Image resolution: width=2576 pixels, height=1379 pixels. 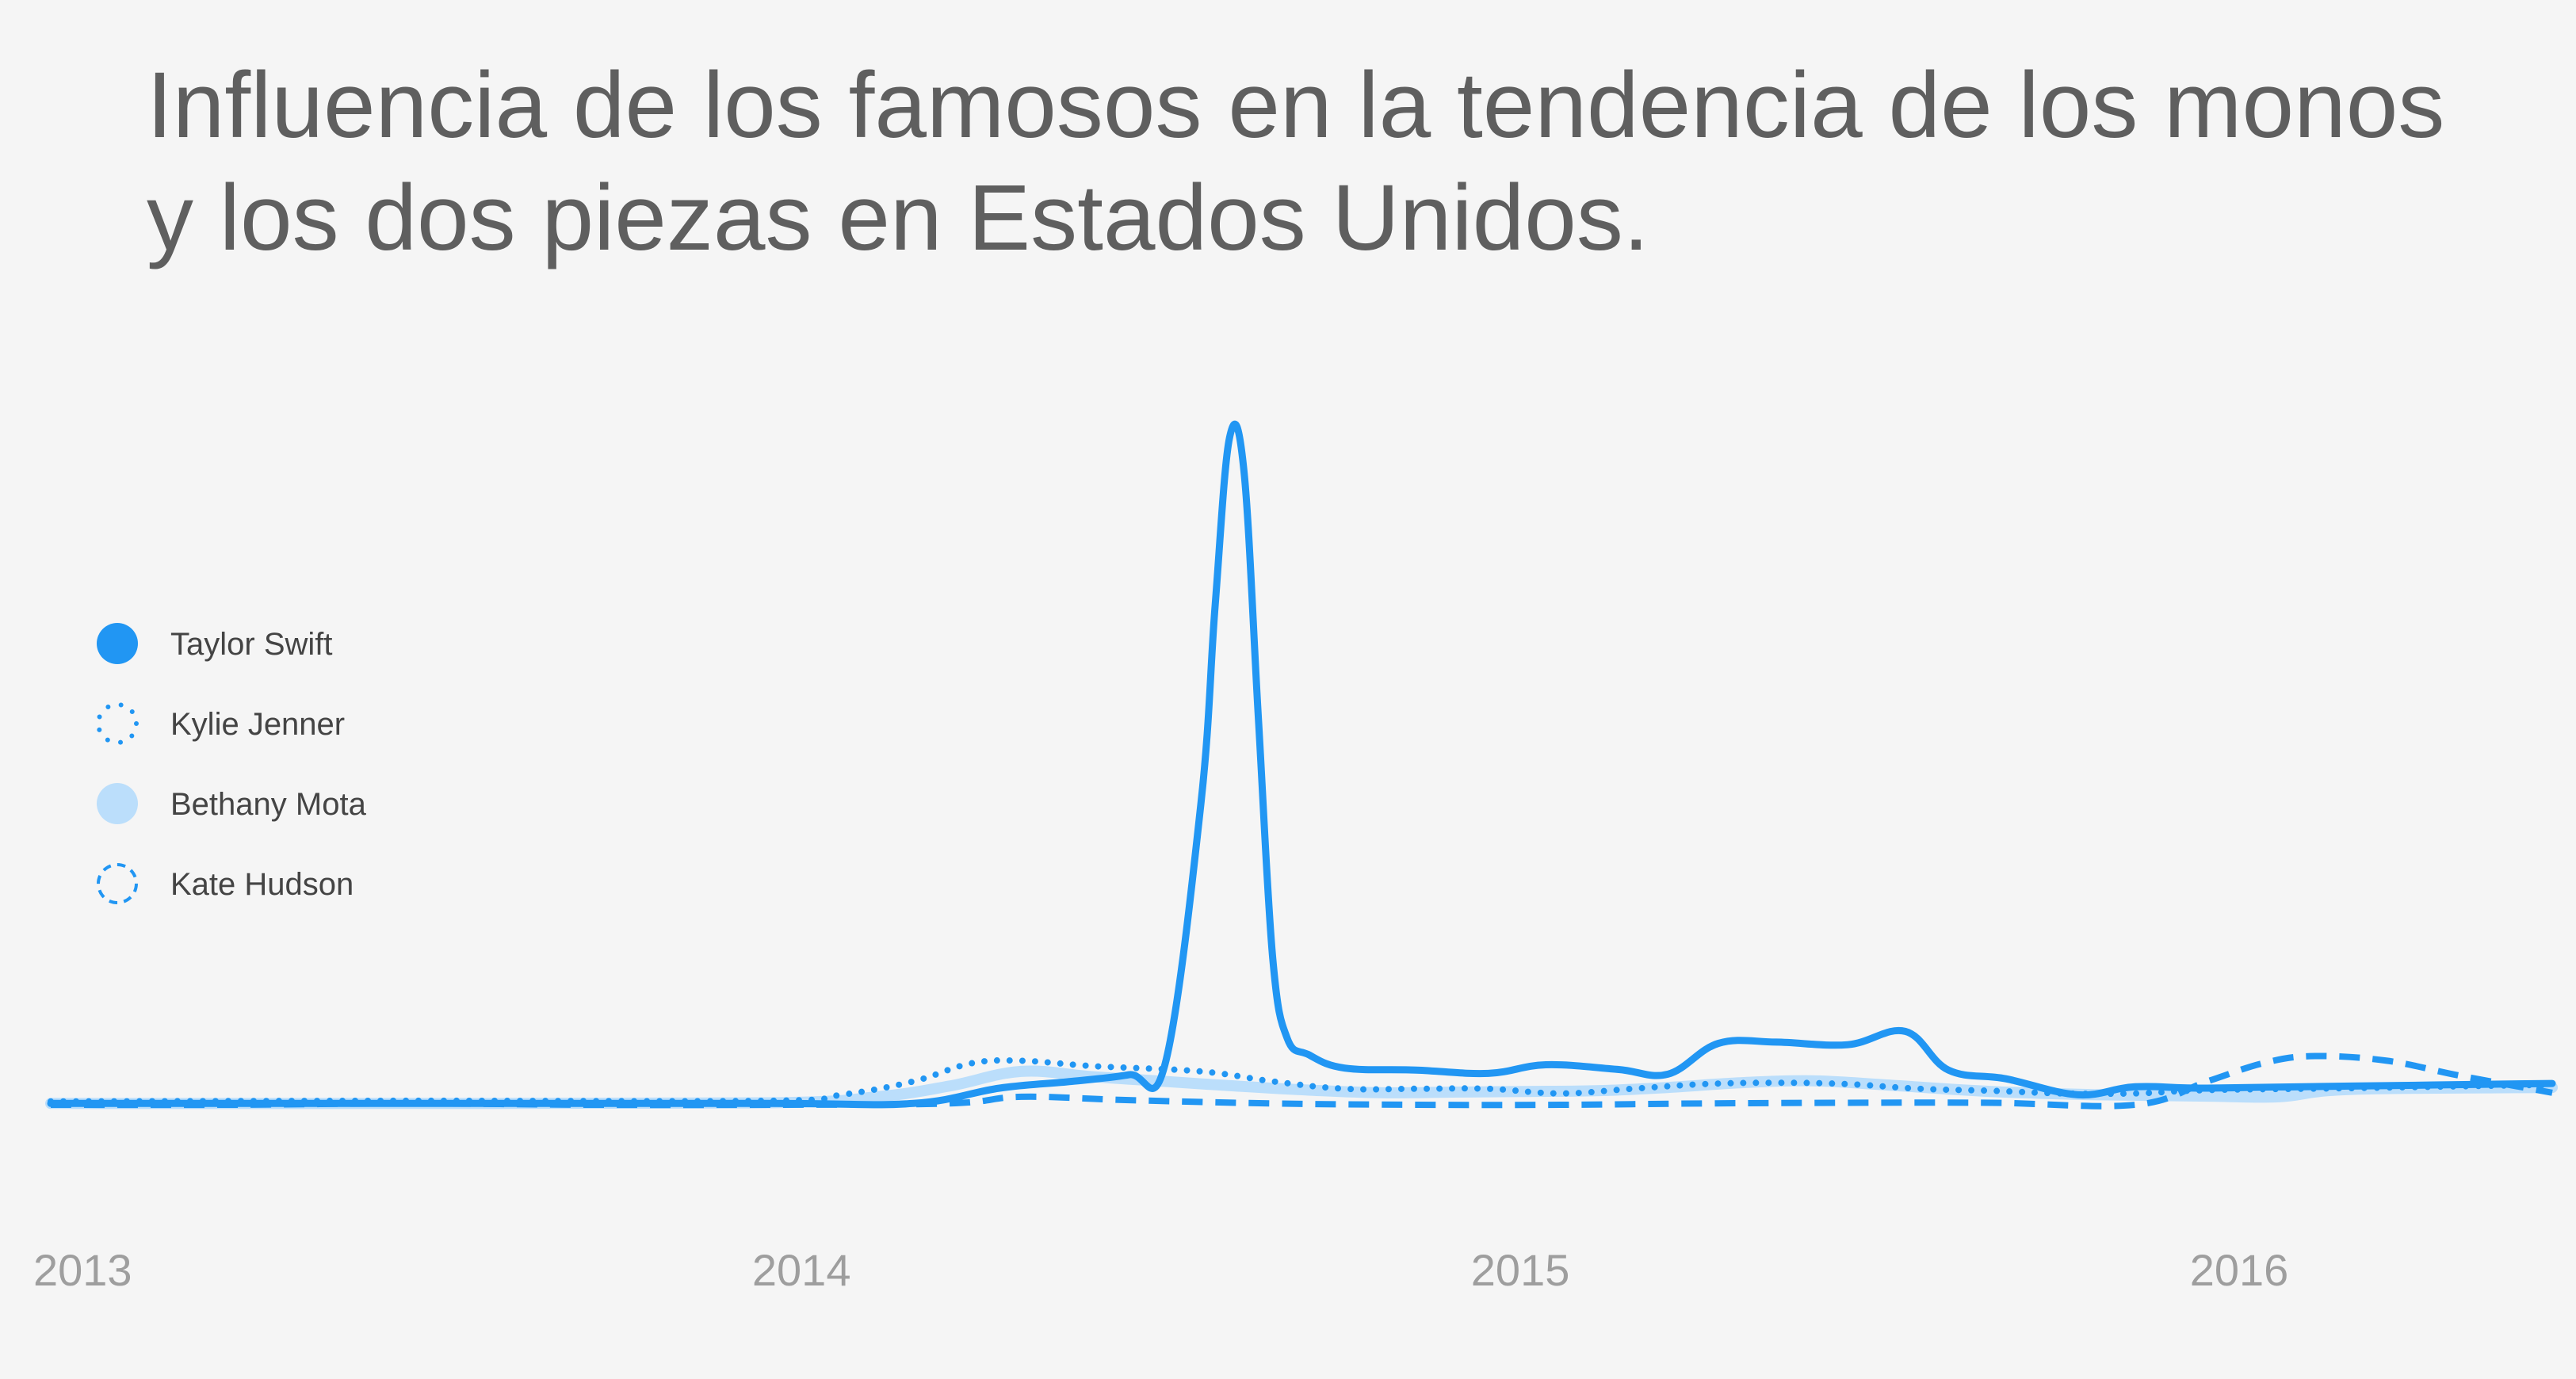 What do you see at coordinates (802, 1270) in the screenshot?
I see `x-tick-label-2014: 2014` at bounding box center [802, 1270].